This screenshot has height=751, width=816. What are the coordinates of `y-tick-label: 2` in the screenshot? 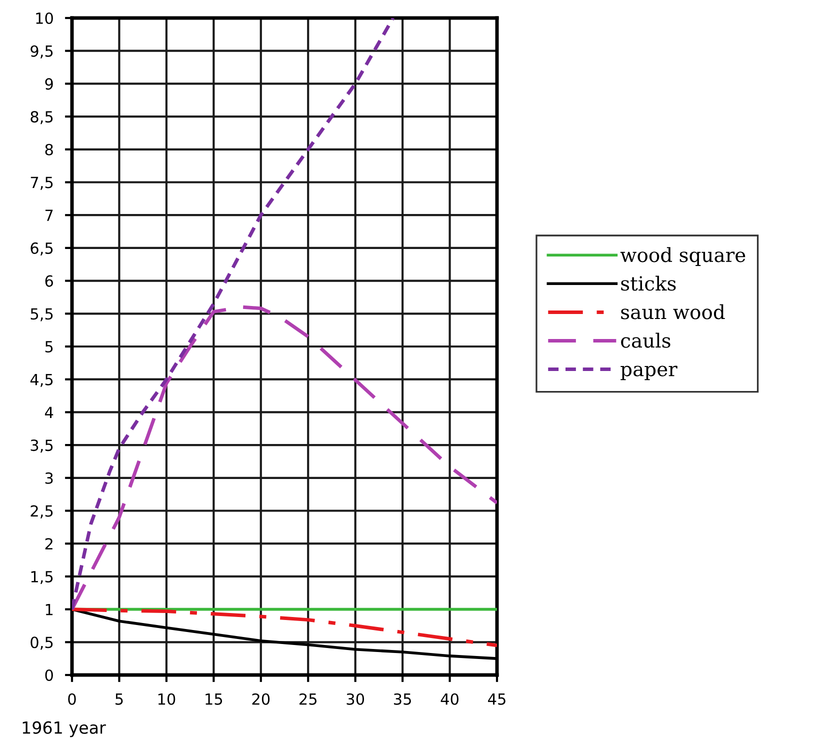 It's located at (48, 544).